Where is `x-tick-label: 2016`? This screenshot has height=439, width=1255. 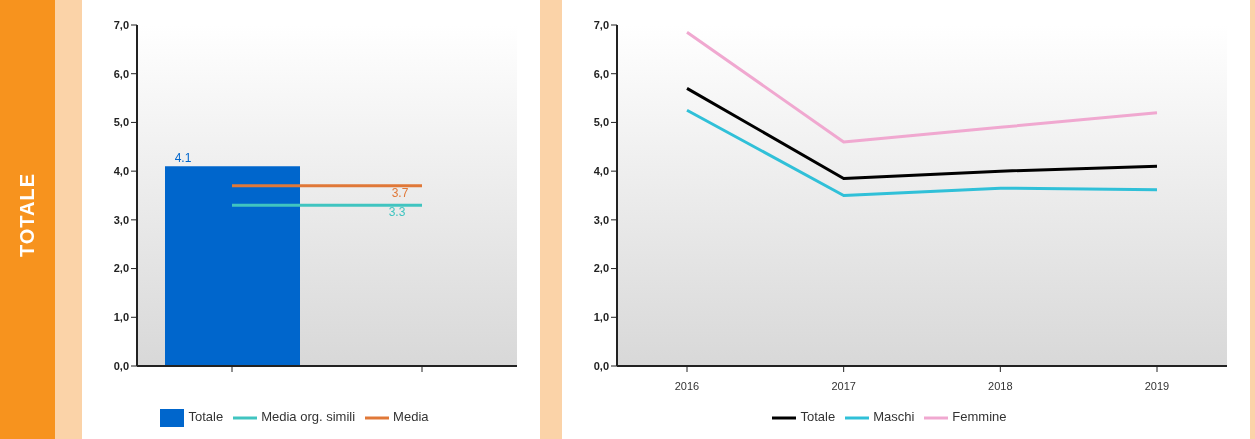 x-tick-label: 2016 is located at coordinates (687, 385).